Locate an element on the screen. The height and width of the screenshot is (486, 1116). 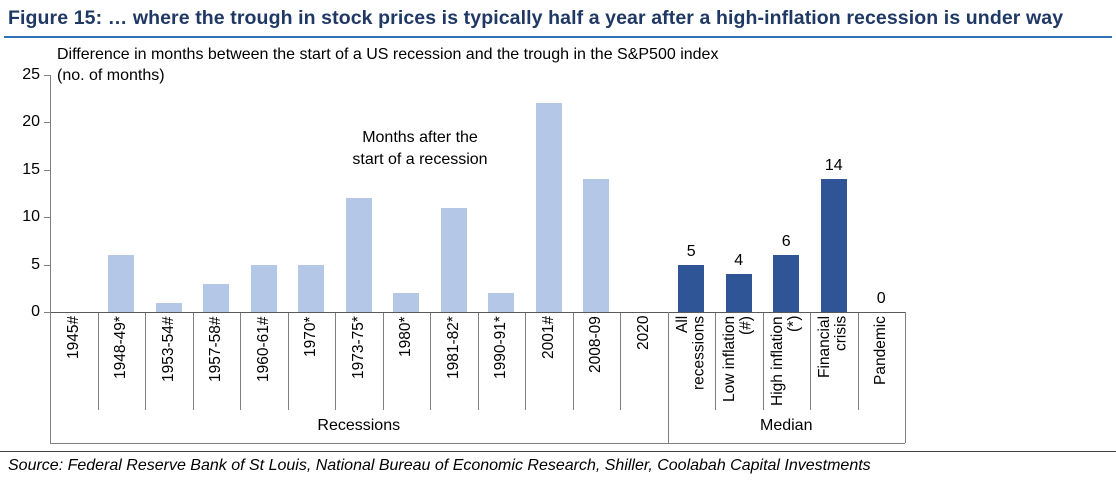
x-axis-label-text: Low inflation (#) is located at coordinates (738, 359).